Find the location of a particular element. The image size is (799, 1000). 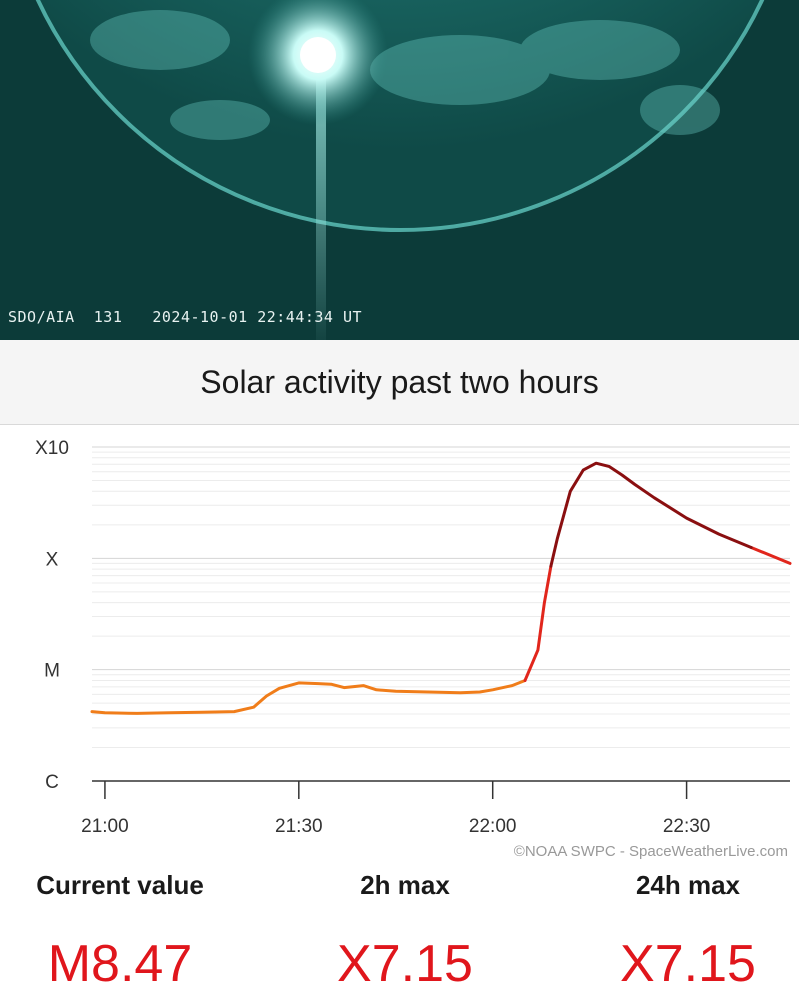

max-24h-label: 24h max is located at coordinates (688, 885).